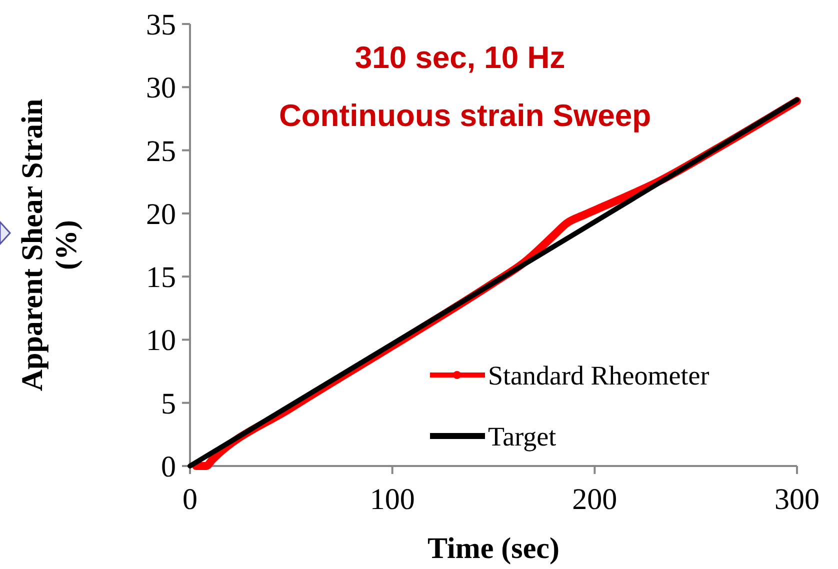 The image size is (838, 569). Describe the element at coordinates (599, 375) in the screenshot. I see `legend-label: Standard Rheometer` at that location.